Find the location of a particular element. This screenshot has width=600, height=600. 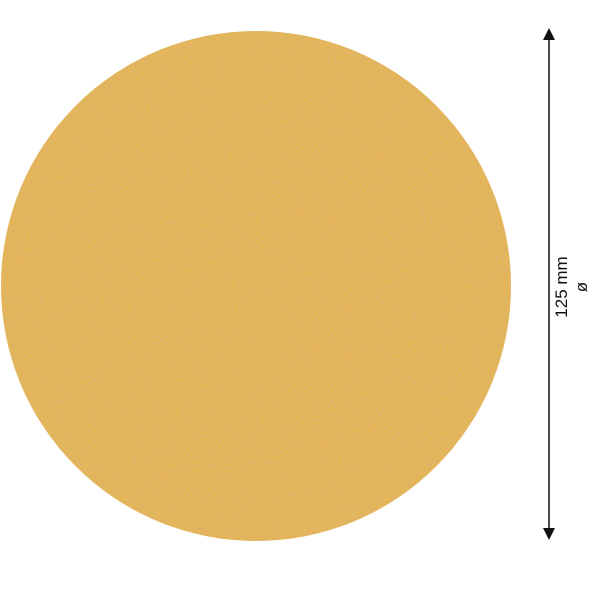

diameter-label: 125 mm ø is located at coordinates (572, 286).